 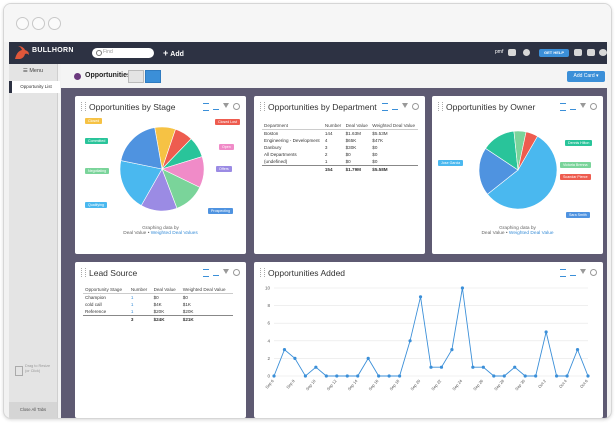 What do you see at coordinates (109, 273) in the screenshot?
I see `card-title: Lead Source` at bounding box center [109, 273].